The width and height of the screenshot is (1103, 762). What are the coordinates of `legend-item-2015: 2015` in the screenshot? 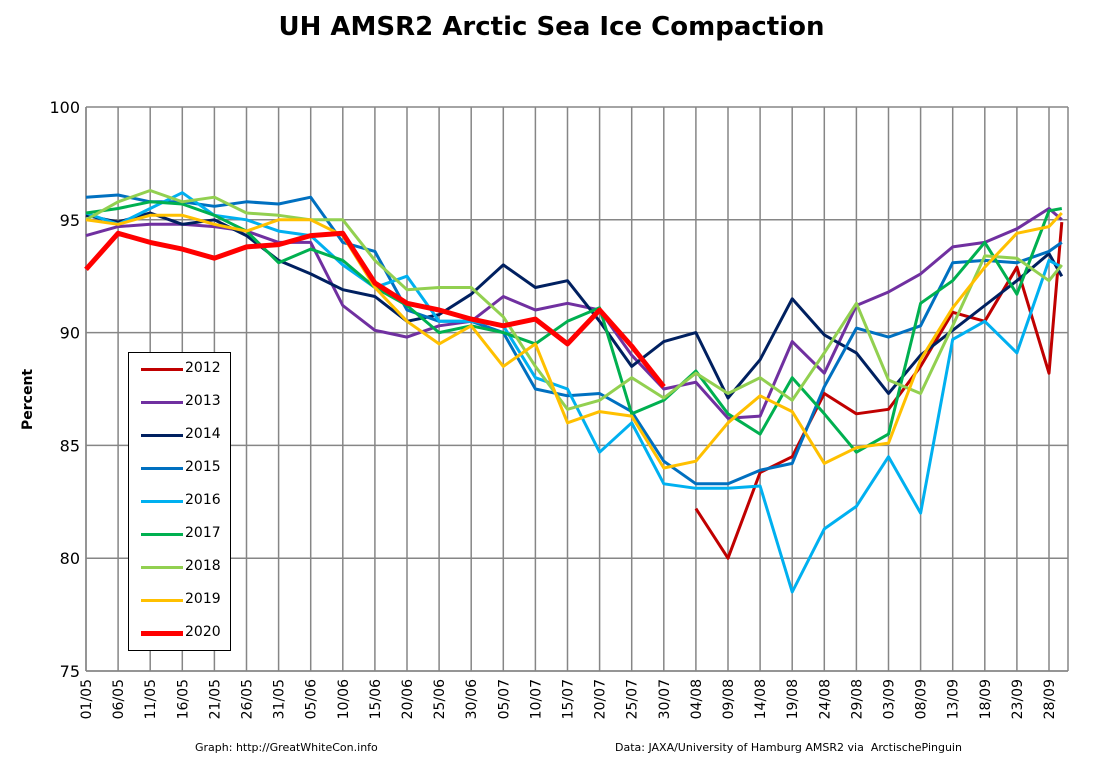 It's located at (179, 468).